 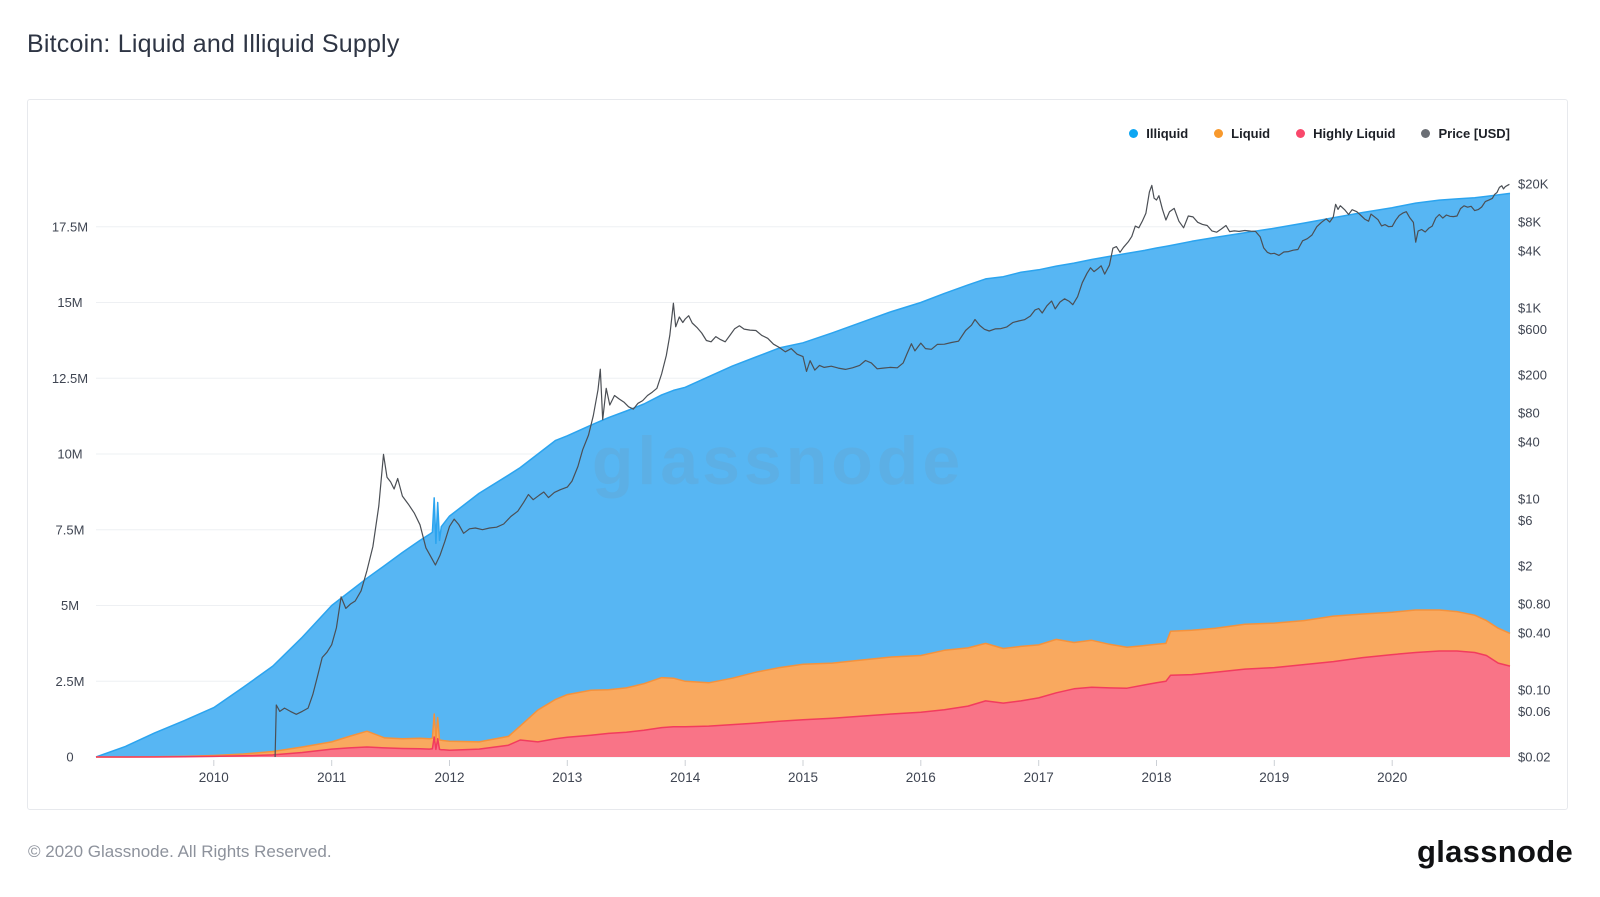 What do you see at coordinates (921, 777) in the screenshot?
I see `x-axis-year-label: 2016` at bounding box center [921, 777].